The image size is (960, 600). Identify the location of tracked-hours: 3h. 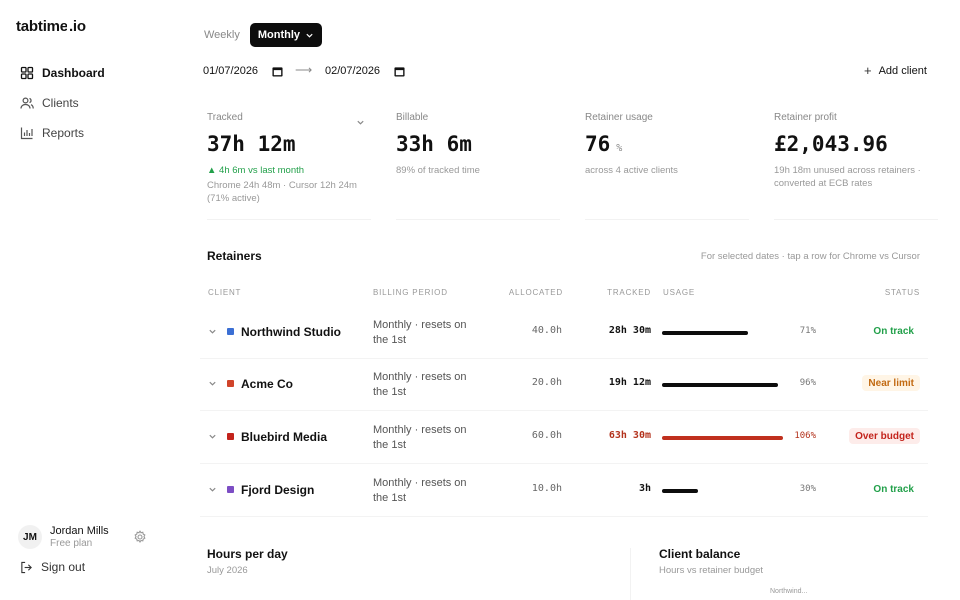
(644, 488).